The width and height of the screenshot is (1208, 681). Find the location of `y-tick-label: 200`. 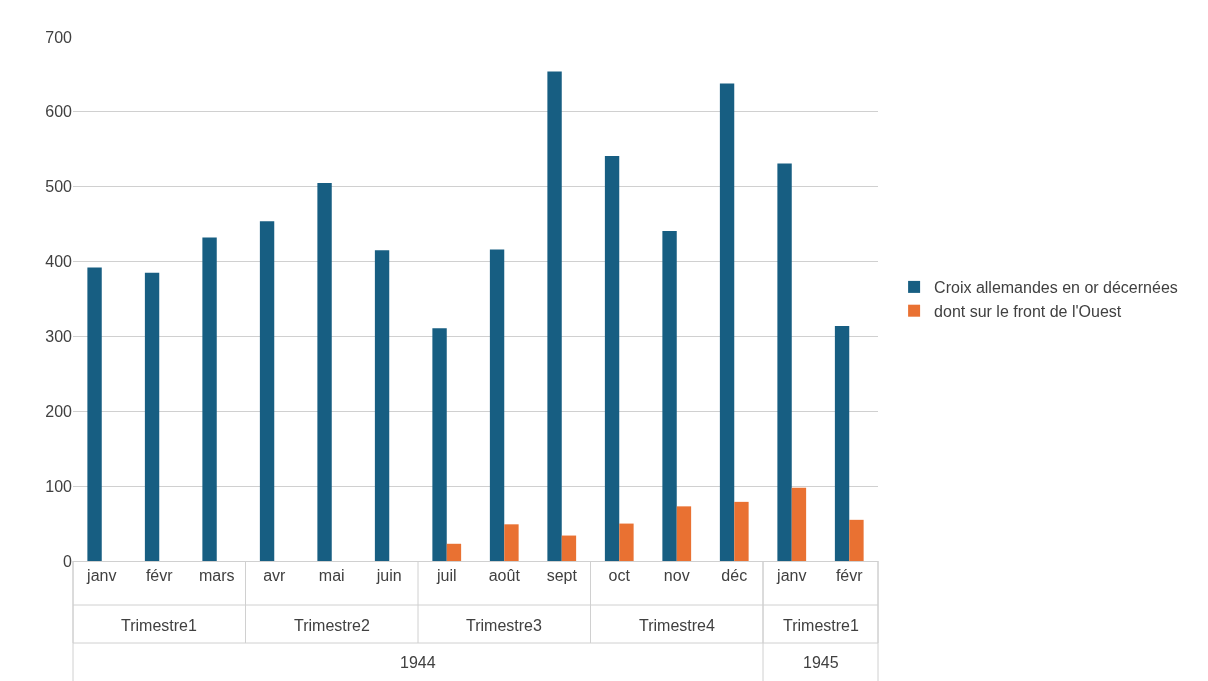

y-tick-label: 200 is located at coordinates (59, 411).